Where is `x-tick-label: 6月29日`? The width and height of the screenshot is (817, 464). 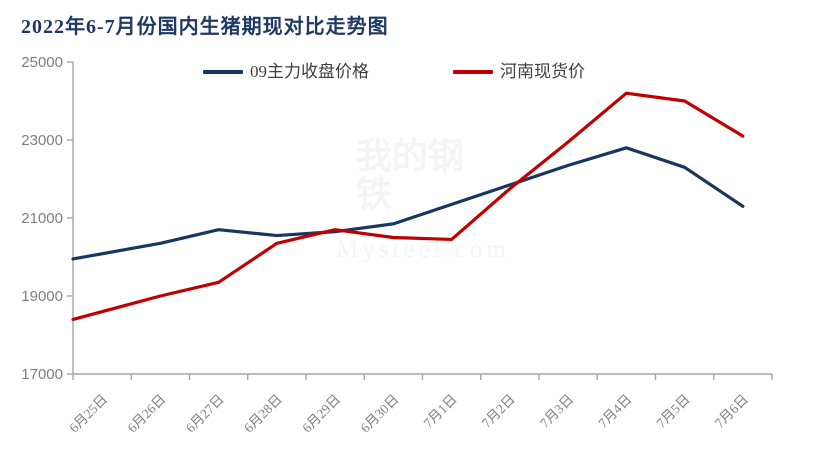 x-tick-label: 6月29日 is located at coordinates (321, 414).